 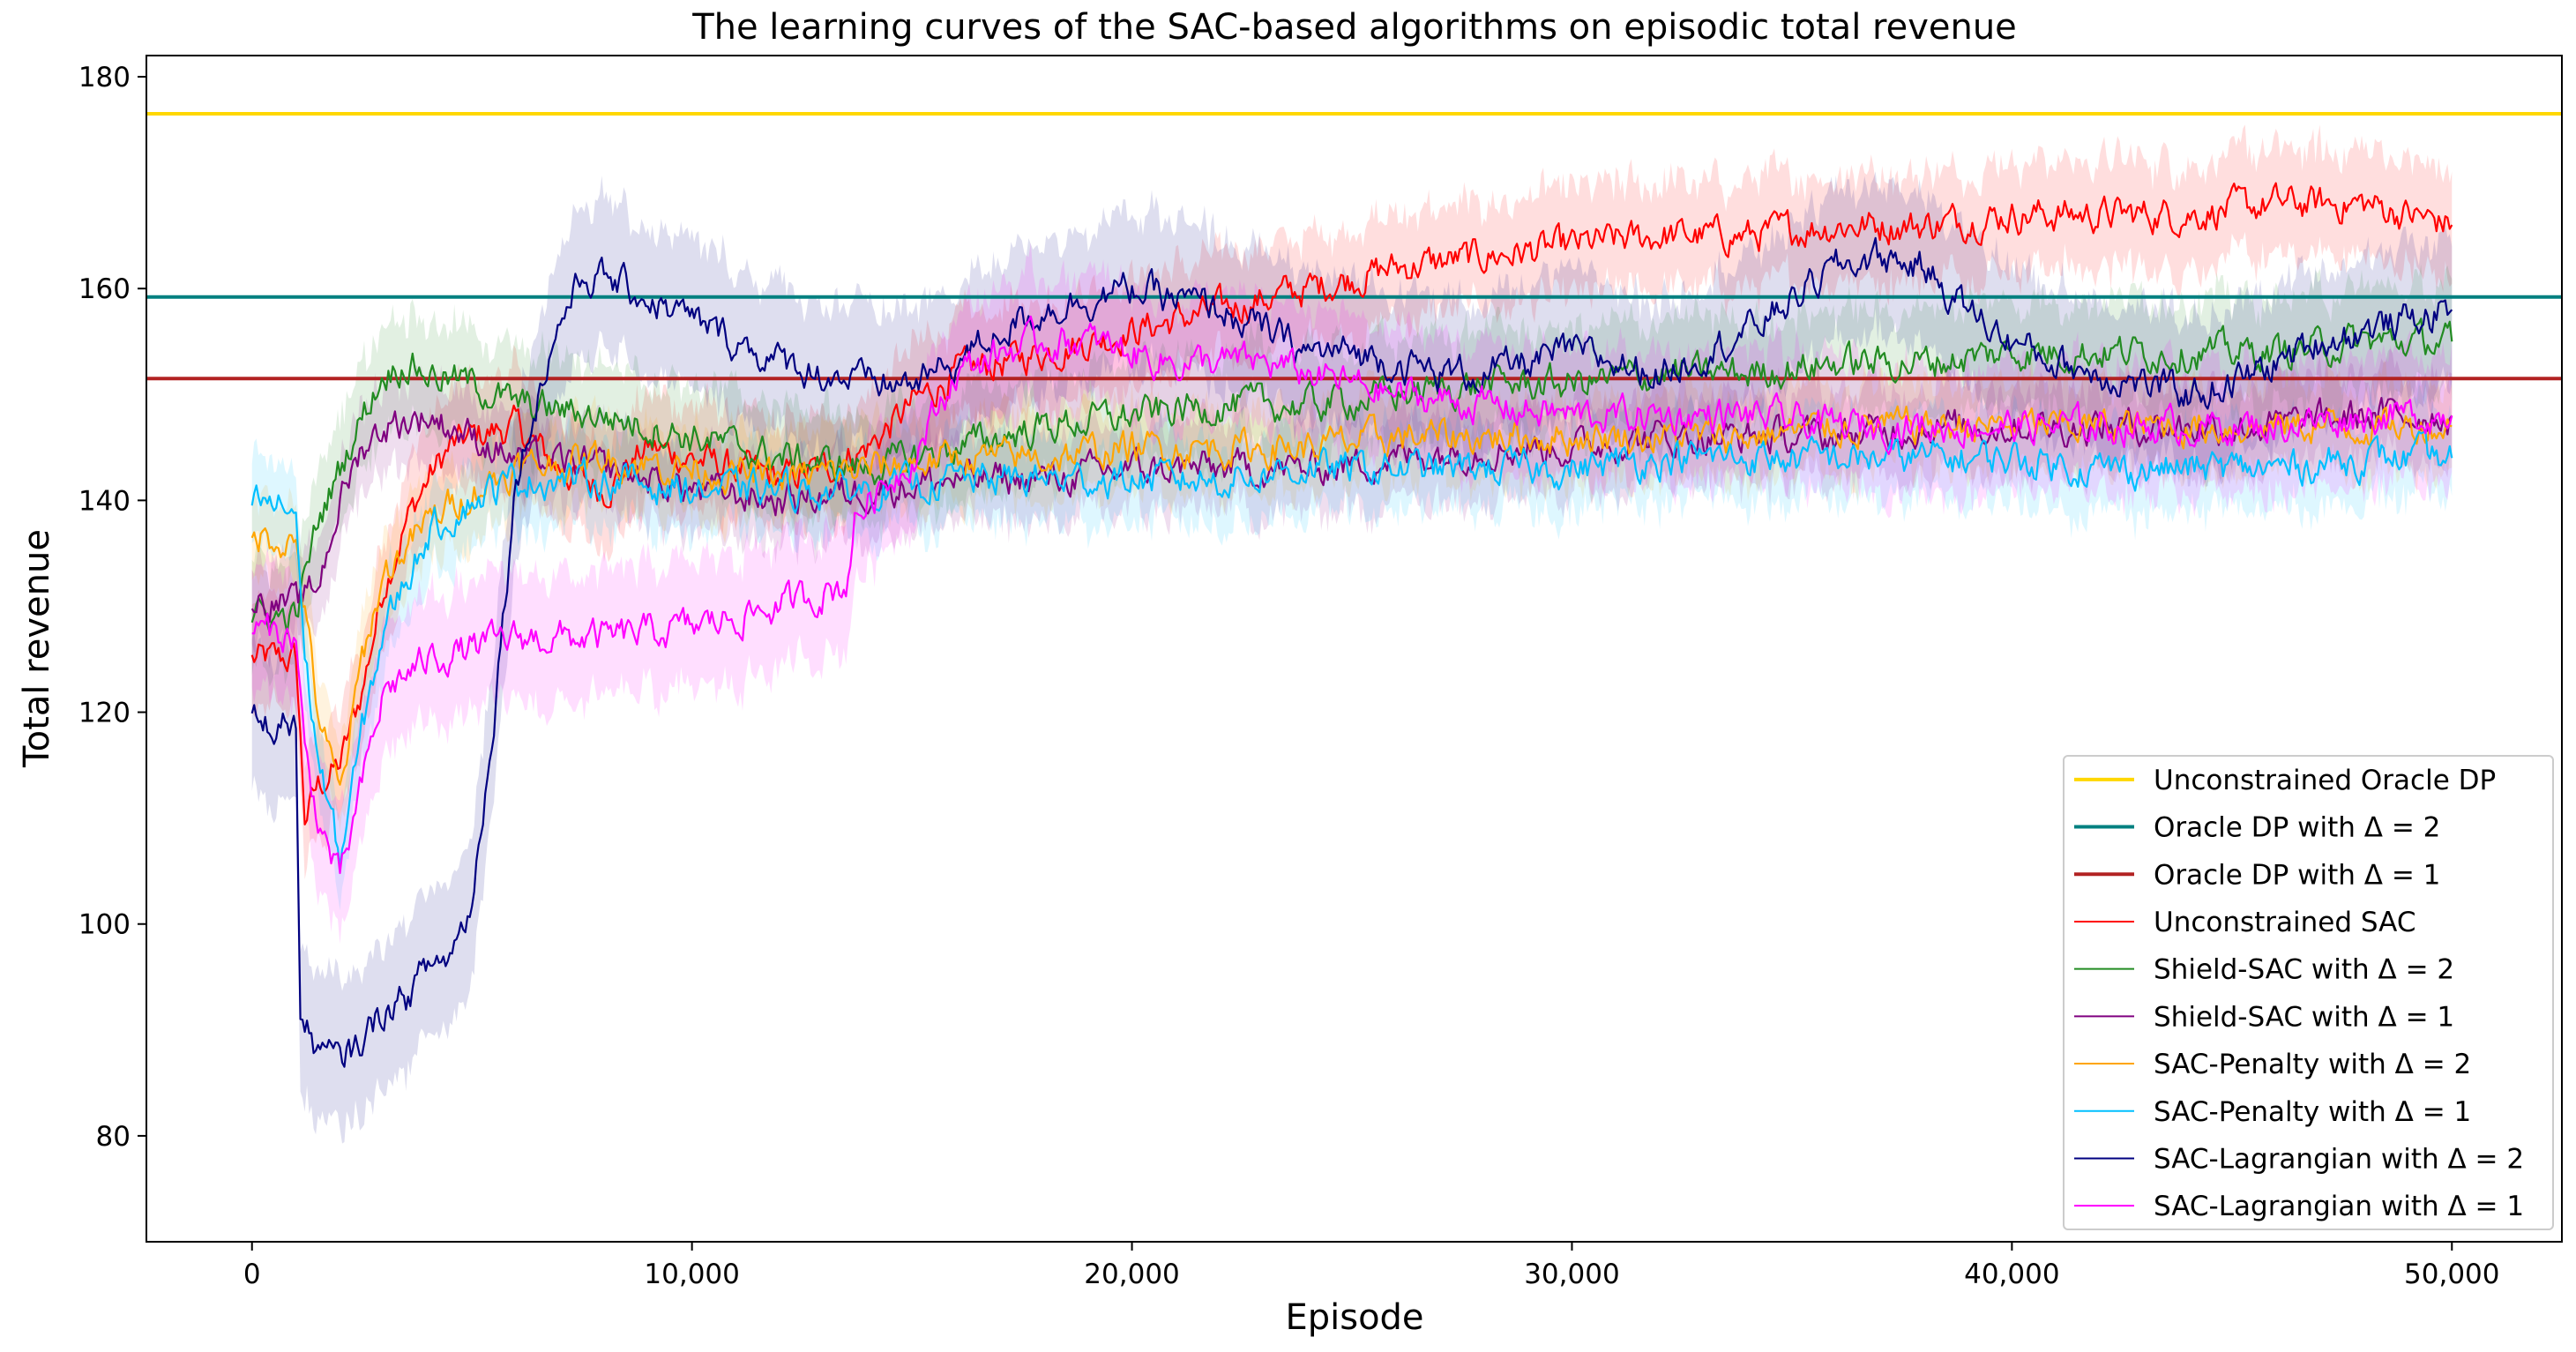 What do you see at coordinates (113, 1137) in the screenshot?
I see `y-tick-label: 80` at bounding box center [113, 1137].